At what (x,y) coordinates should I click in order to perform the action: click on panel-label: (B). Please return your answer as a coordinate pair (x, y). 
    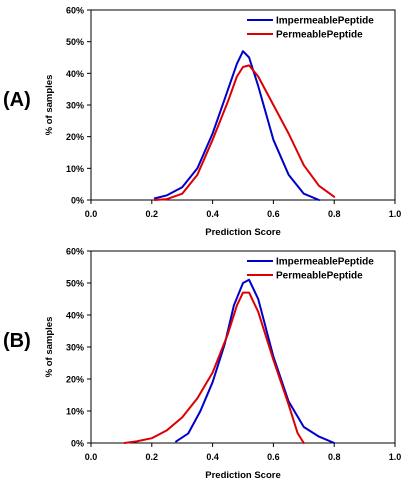
    Looking at the image, I should click on (17, 341).